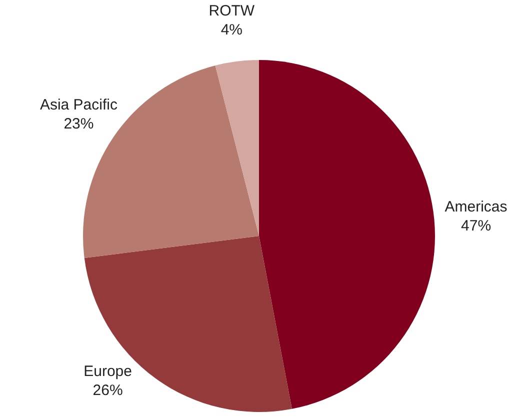  Describe the element at coordinates (79, 123) in the screenshot. I see `data-label: 23%` at that location.